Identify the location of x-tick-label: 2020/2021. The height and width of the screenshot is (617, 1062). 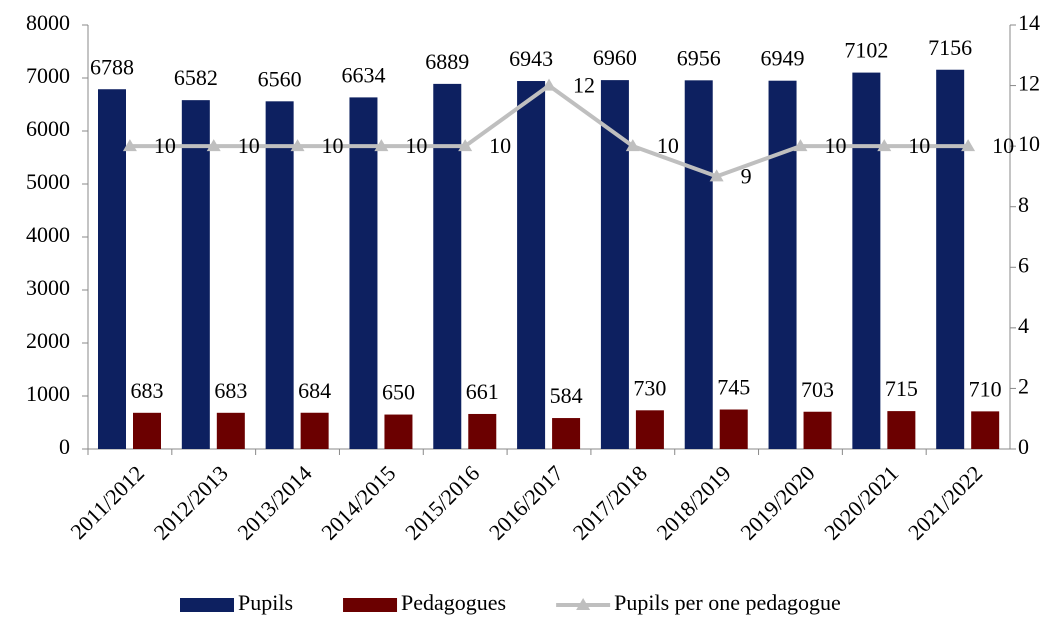
(861, 502).